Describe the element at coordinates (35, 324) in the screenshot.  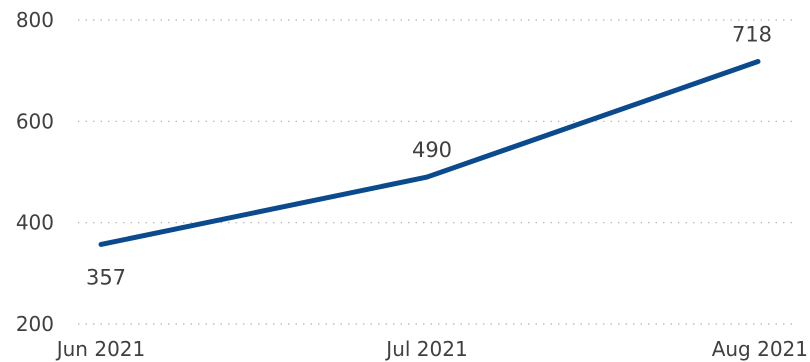
I see `y-tick-label: 200` at that location.